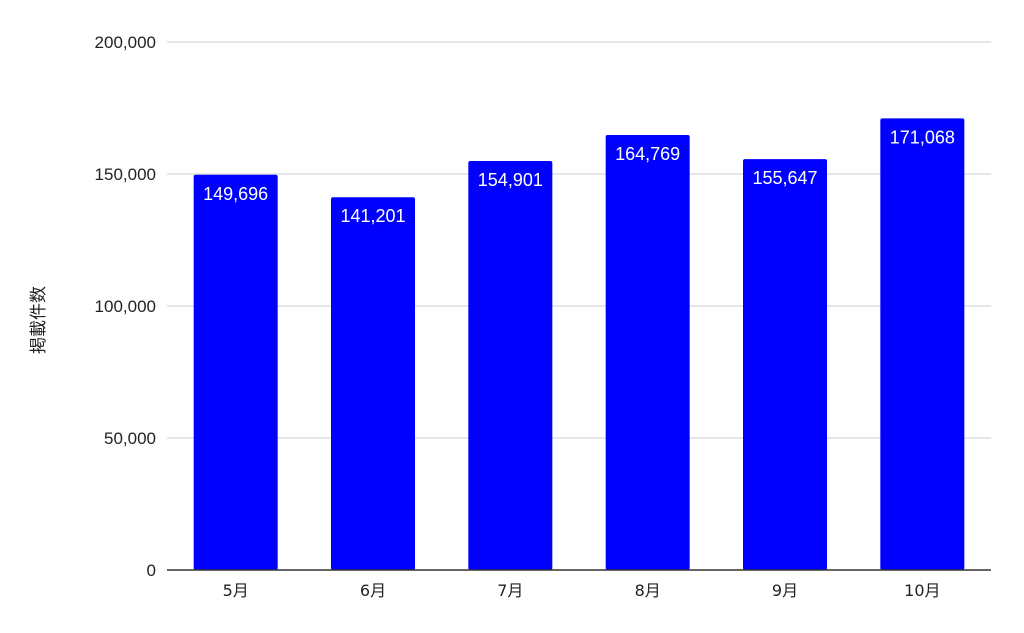 The width and height of the screenshot is (1024, 633). I want to click on bar-value-label: 149,696, so click(235, 194).